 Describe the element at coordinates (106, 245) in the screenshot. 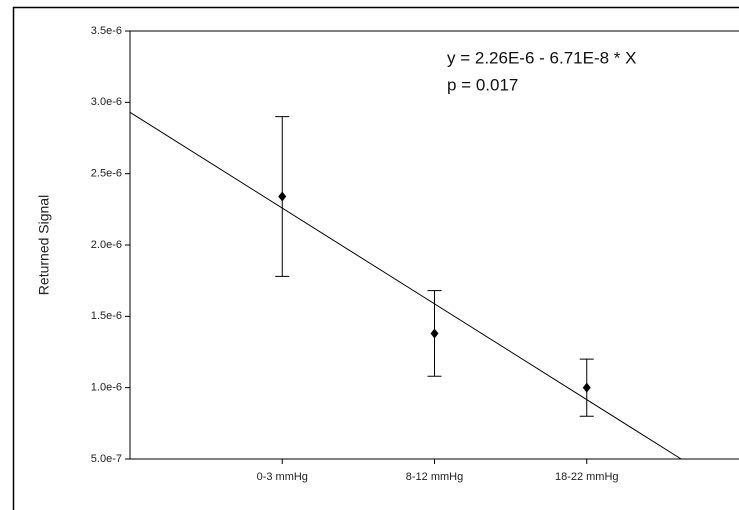

I see `y-tick-label: 2.0e-6` at that location.